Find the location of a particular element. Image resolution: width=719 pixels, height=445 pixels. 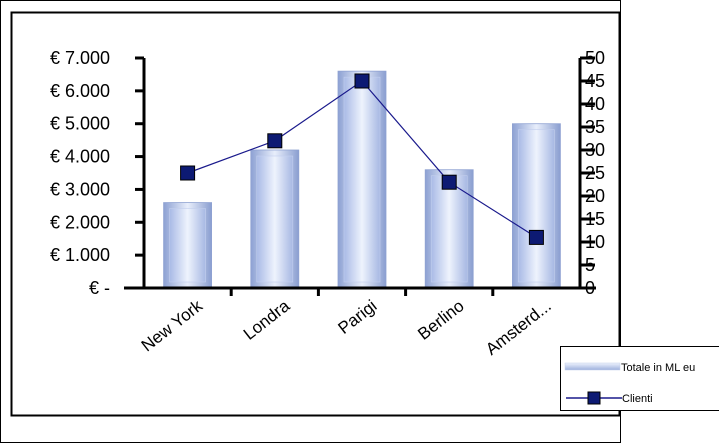

right-tick-label: 45 is located at coordinates (595, 81).